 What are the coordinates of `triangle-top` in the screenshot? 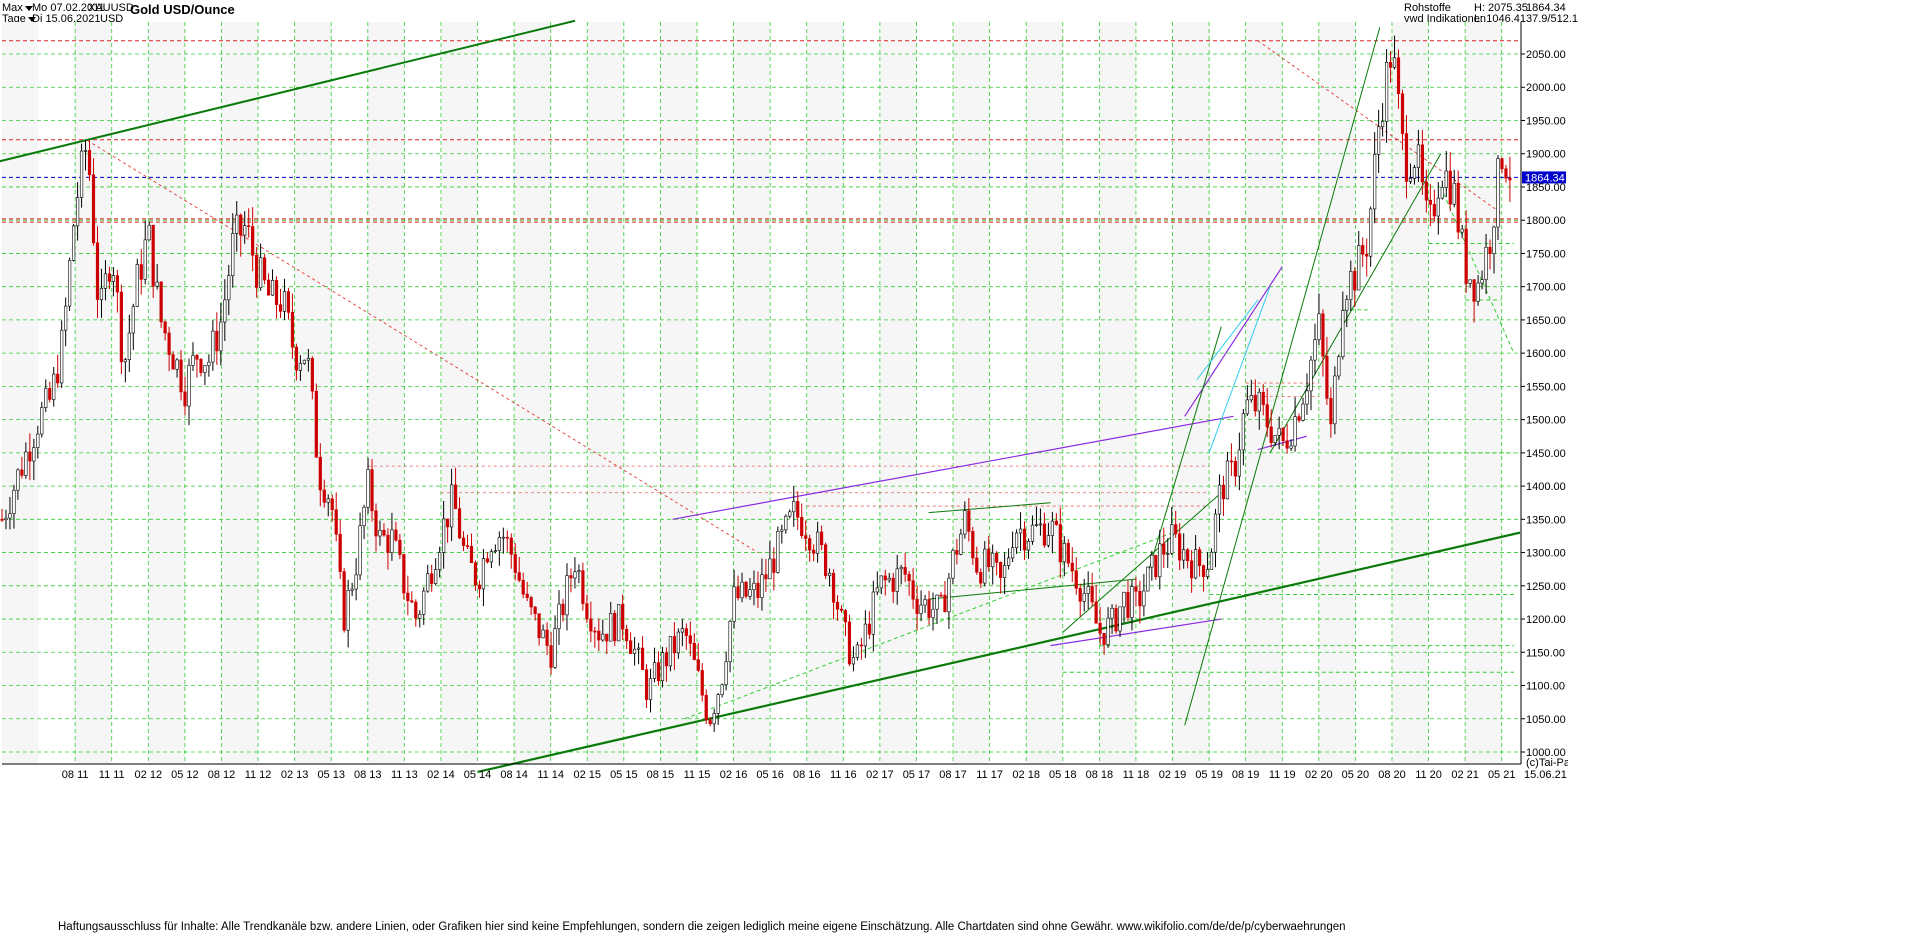 It's located at (989, 508).